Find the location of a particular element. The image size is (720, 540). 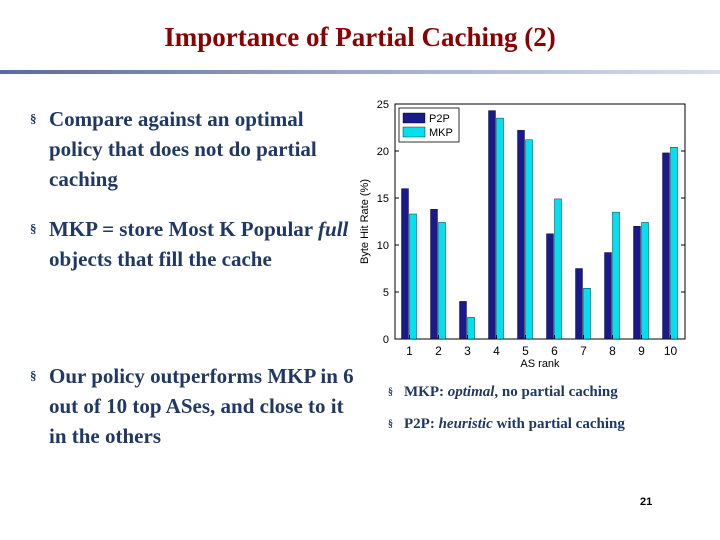

legend-label-mkp: MKP is located at coordinates (441, 133).